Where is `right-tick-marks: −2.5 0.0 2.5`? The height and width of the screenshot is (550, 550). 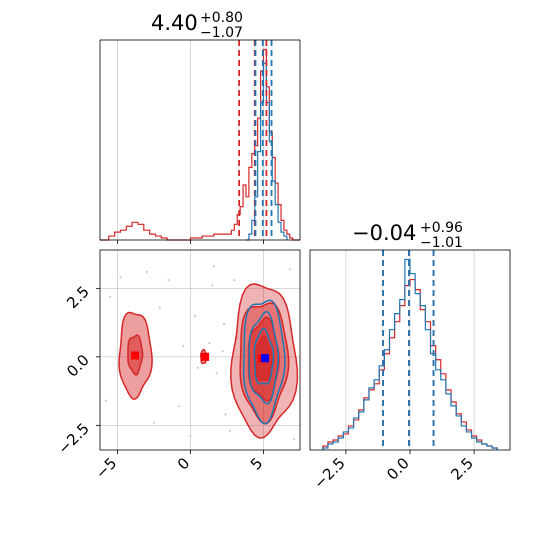 right-tick-marks: −2.5 0.0 2.5 is located at coordinates (393, 471).